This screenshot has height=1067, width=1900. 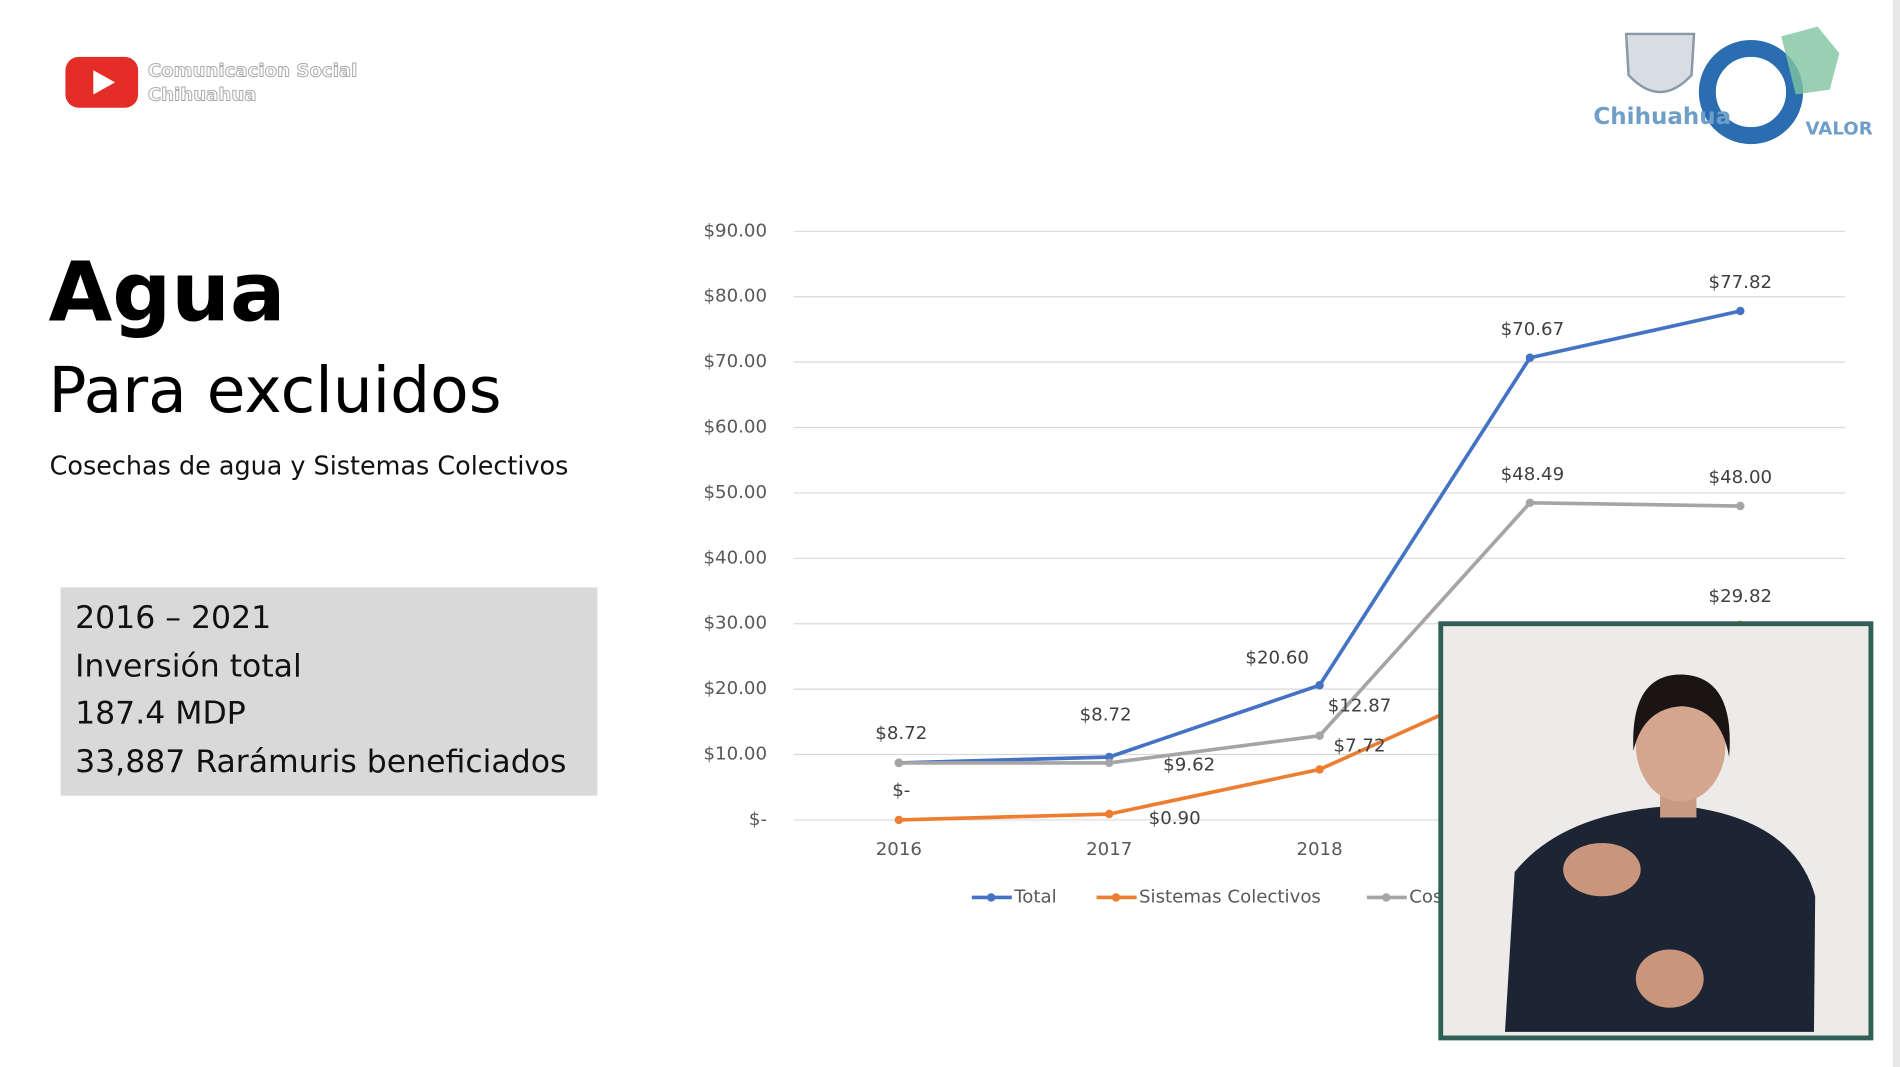 I want to click on data-label: $0.90, so click(x=1175, y=818).